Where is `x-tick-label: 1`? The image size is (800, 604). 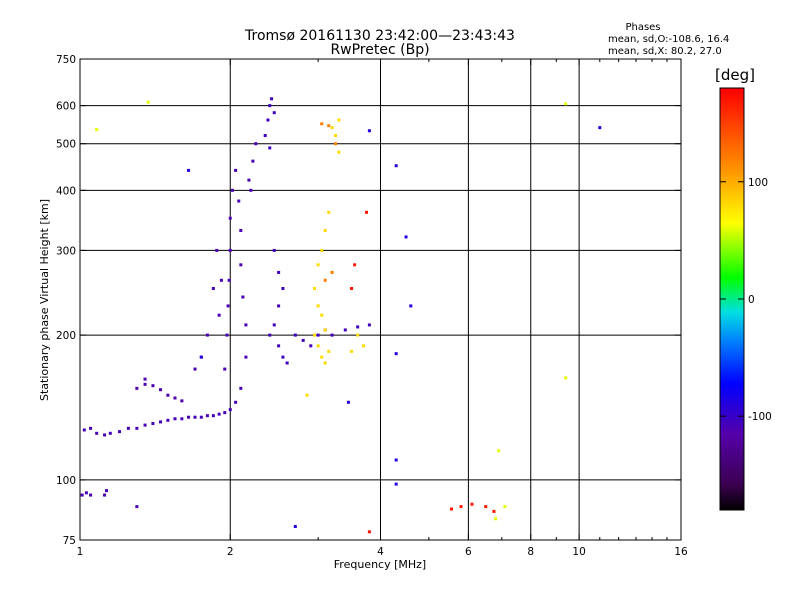
x-tick-label: 1 is located at coordinates (80, 552).